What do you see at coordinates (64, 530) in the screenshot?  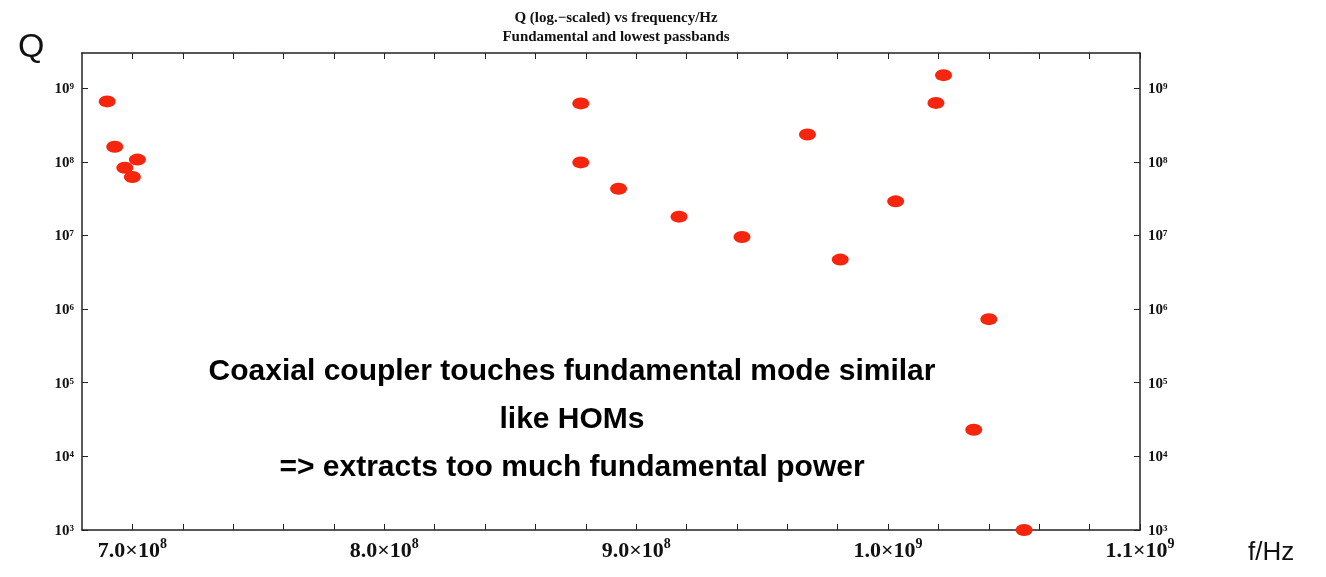 I see `text: 10³` at bounding box center [64, 530].